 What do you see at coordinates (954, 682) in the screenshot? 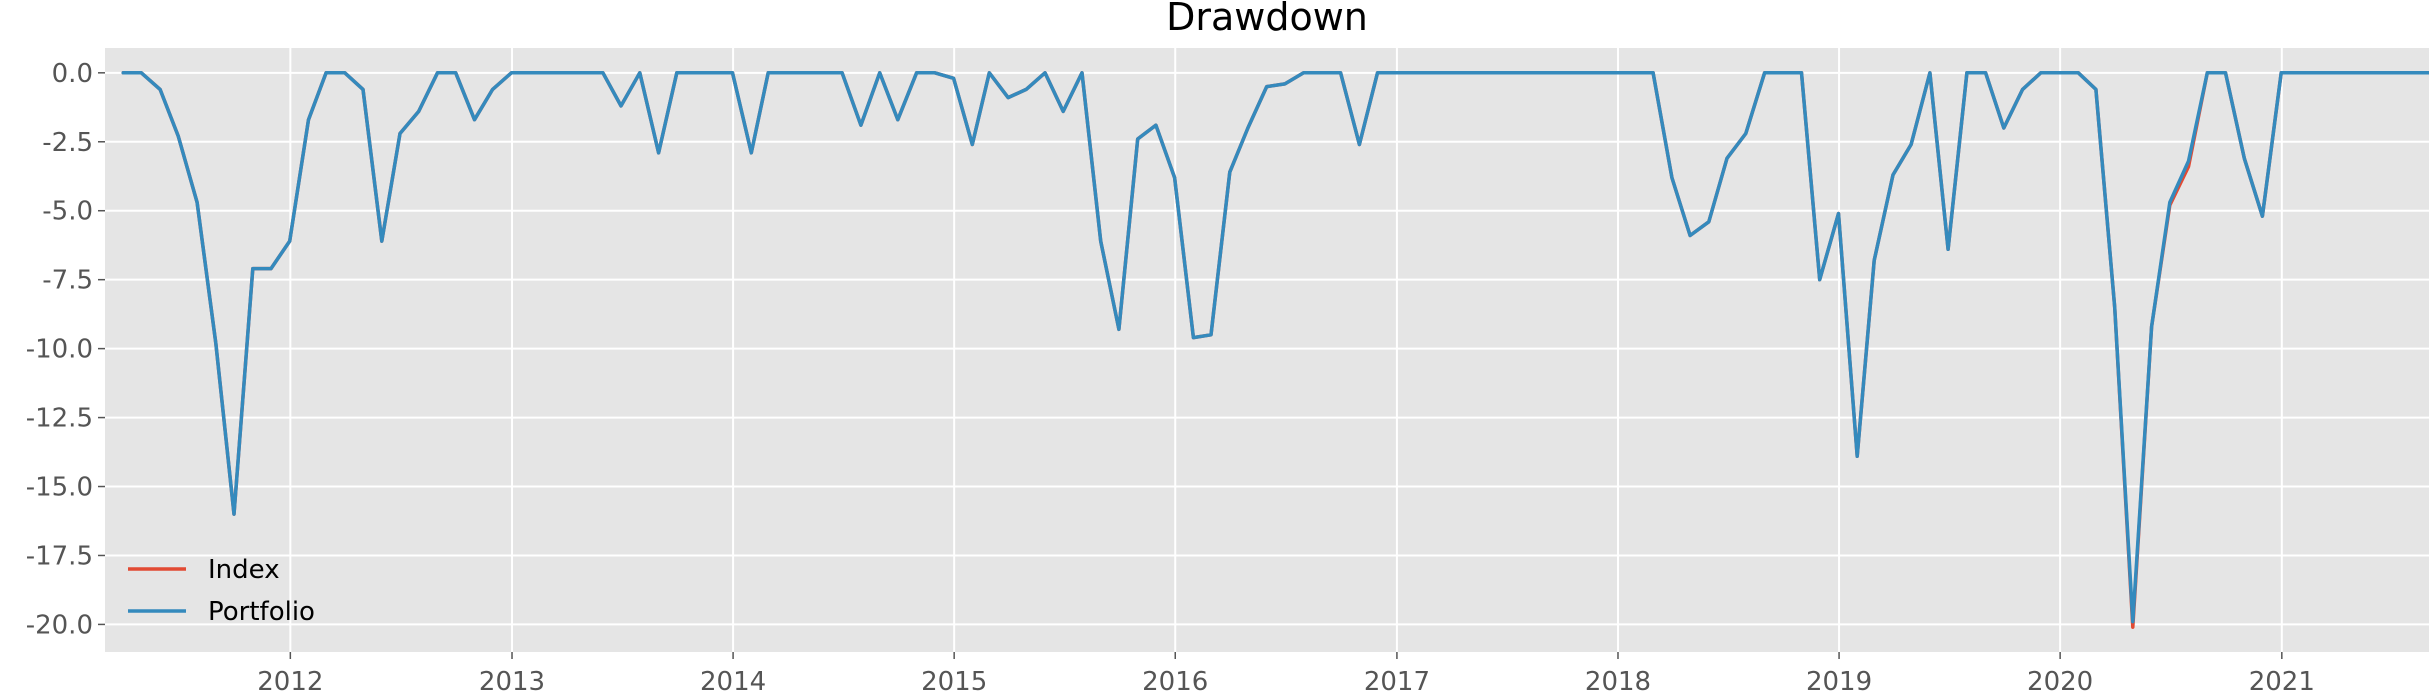
I see `x-tick-label: 2015` at bounding box center [954, 682].